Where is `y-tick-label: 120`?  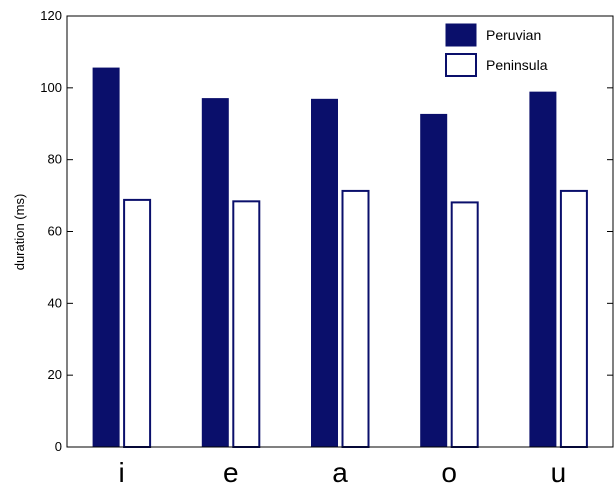 y-tick-label: 120 is located at coordinates (51, 15).